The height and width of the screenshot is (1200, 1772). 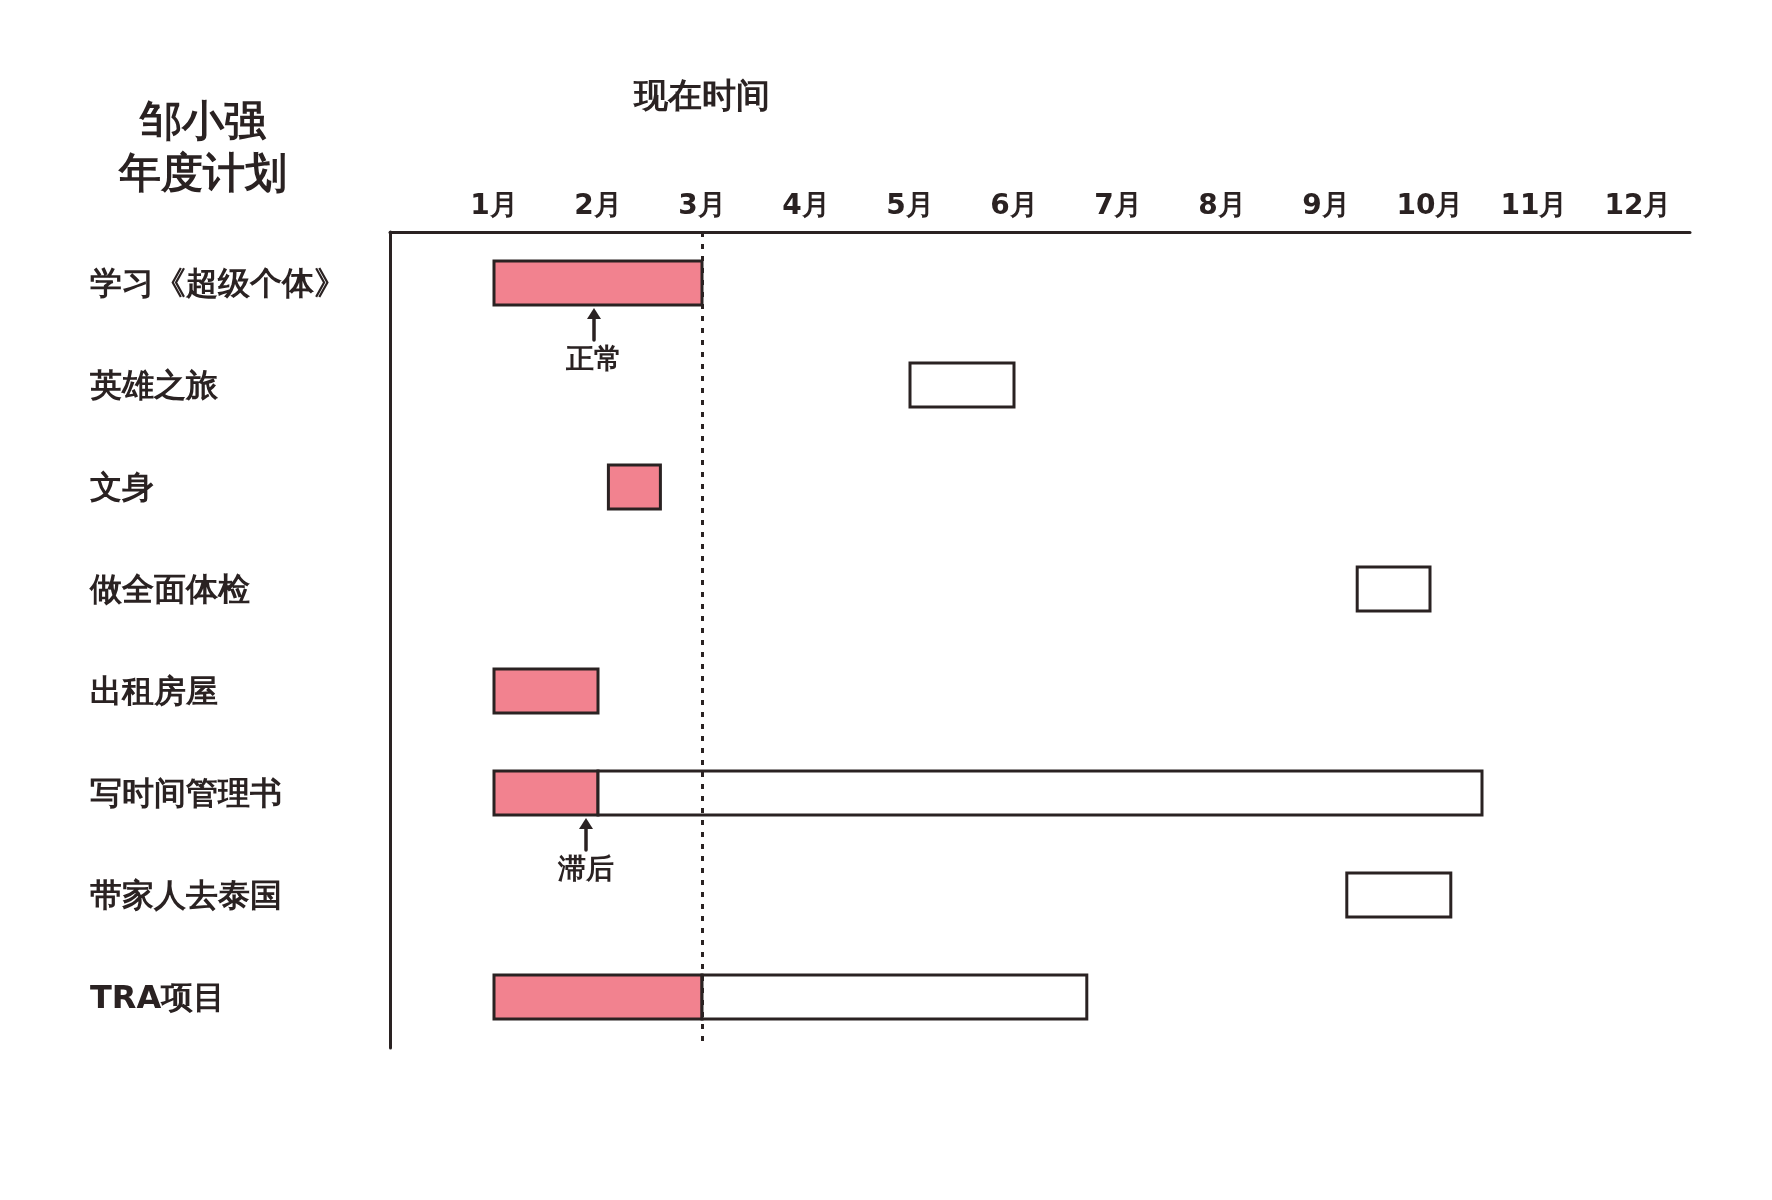 What do you see at coordinates (598, 204) in the screenshot?
I see `x-tick-label: 2月` at bounding box center [598, 204].